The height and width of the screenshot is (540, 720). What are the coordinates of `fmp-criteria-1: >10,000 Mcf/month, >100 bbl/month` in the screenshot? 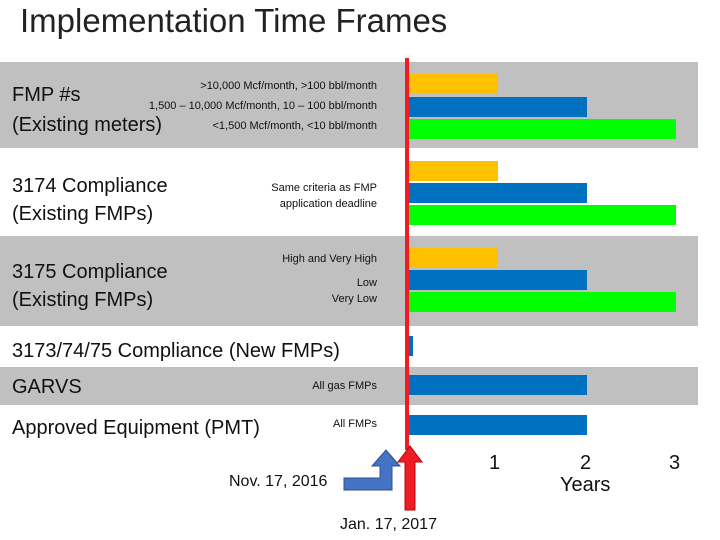 It's located at (288, 86).